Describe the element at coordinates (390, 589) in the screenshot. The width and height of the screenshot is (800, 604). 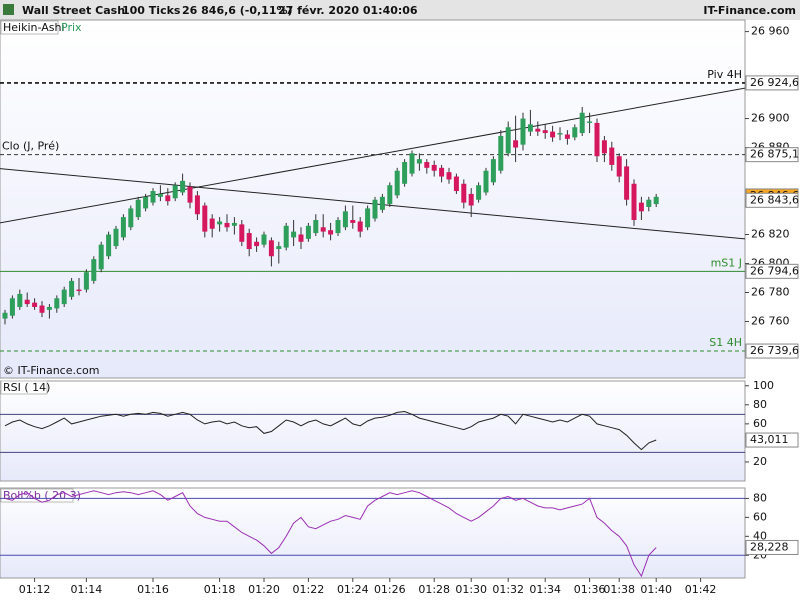
I see `x-tick-label: 01:26` at that location.